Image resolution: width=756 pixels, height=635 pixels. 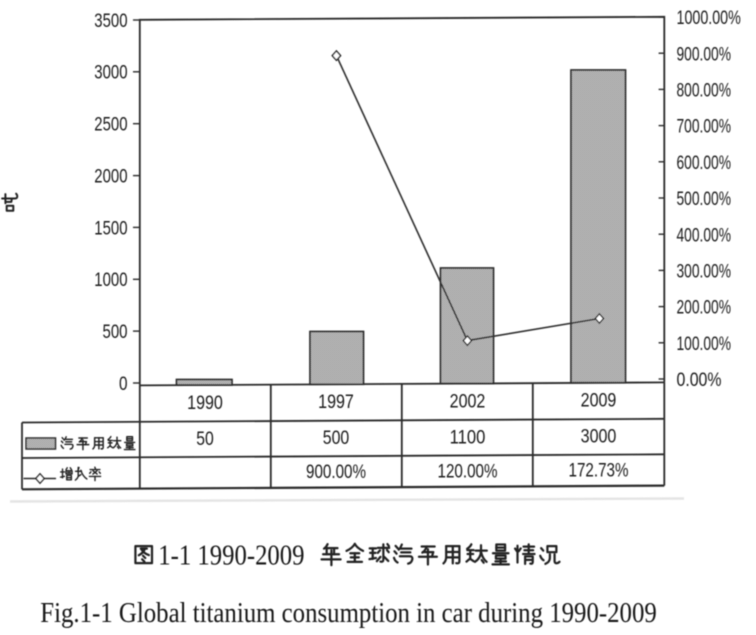 What do you see at coordinates (704, 91) in the screenshot?
I see `svg-text: 800.00%` at bounding box center [704, 91].